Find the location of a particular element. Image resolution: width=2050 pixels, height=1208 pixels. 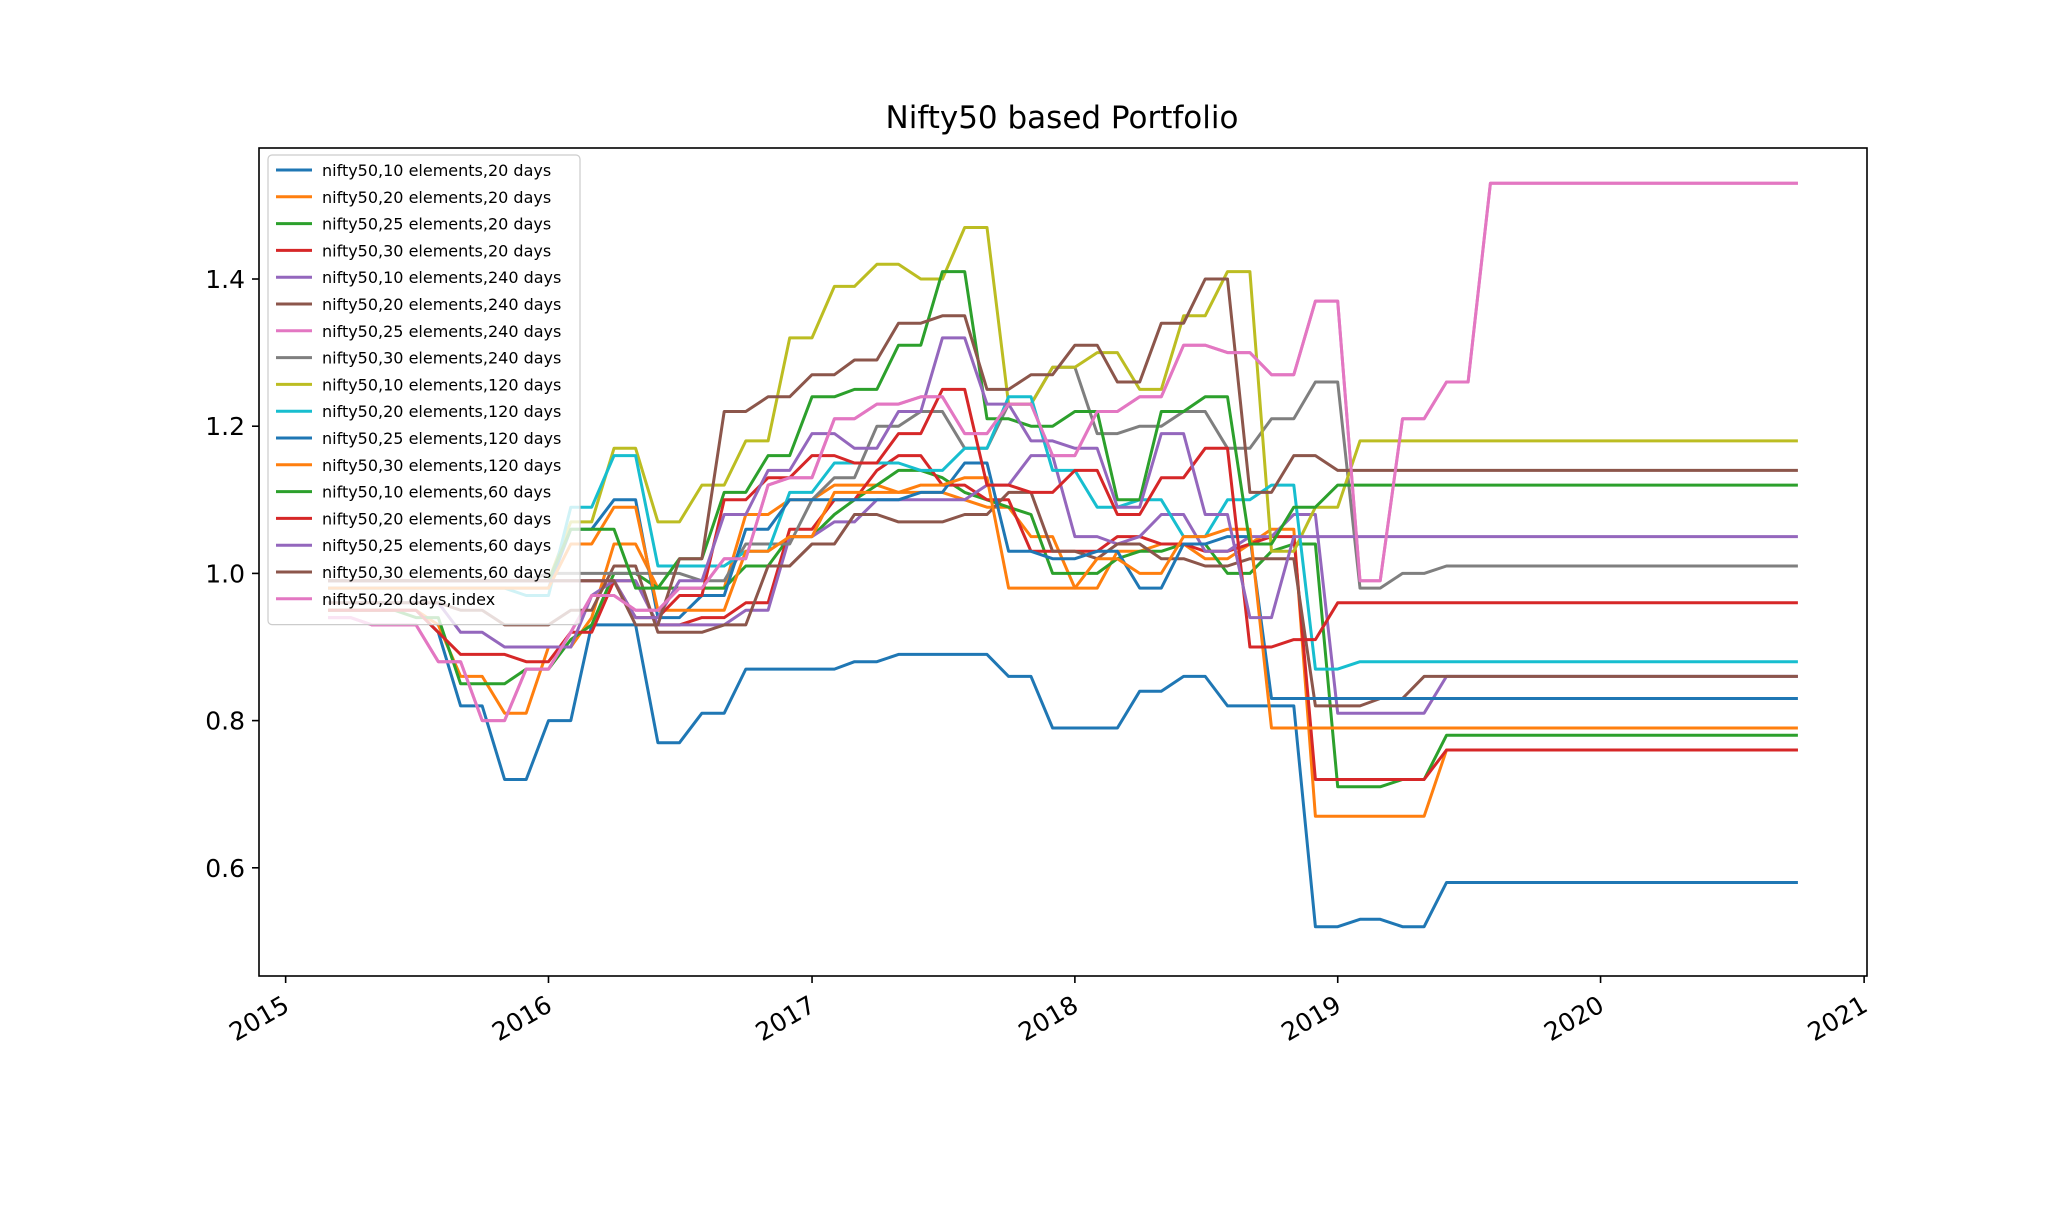

y-tick-label: 0.6 is located at coordinates (225, 868).